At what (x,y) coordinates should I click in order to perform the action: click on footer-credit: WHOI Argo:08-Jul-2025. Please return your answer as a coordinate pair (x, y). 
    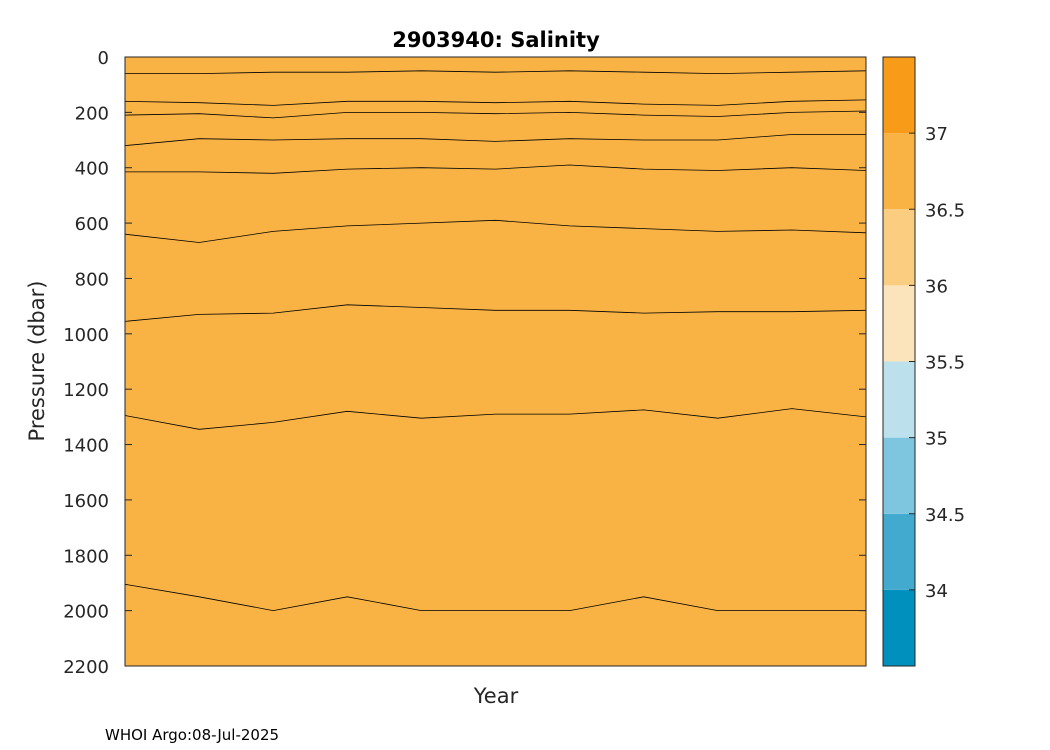
    Looking at the image, I should click on (192, 735).